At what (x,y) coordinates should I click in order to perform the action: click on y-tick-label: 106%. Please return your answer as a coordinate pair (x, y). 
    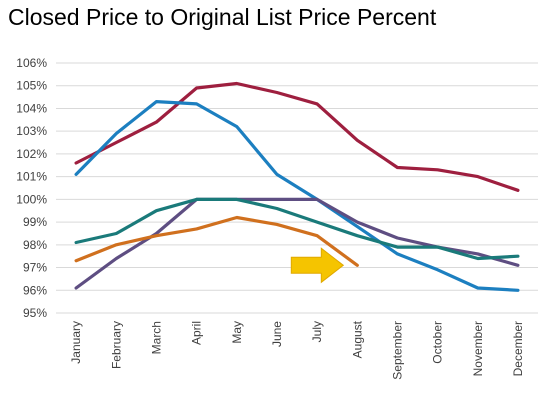
    Looking at the image, I should click on (31, 63).